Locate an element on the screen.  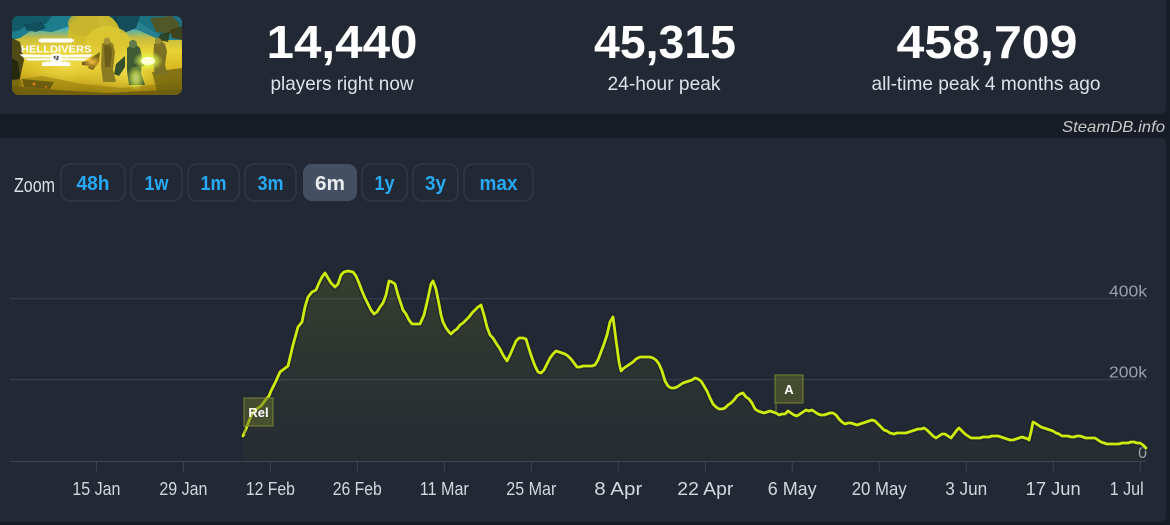
svg-text: 1y is located at coordinates (385, 184).